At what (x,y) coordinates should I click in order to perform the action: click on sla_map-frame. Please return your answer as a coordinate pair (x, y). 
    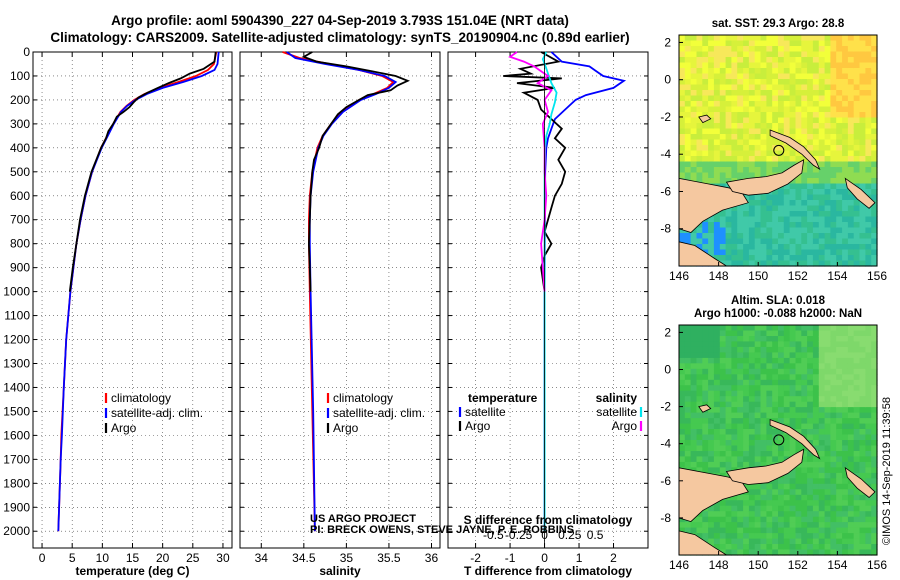
    Looking at the image, I should click on (778, 440).